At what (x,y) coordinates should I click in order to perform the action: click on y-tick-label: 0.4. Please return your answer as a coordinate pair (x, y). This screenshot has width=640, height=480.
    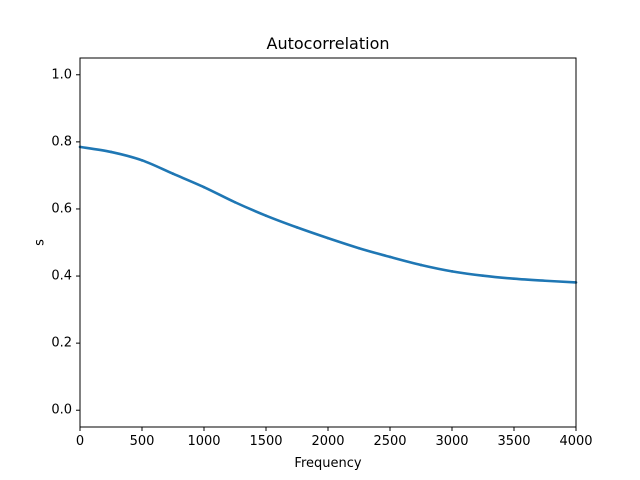
    Looking at the image, I should click on (61, 276).